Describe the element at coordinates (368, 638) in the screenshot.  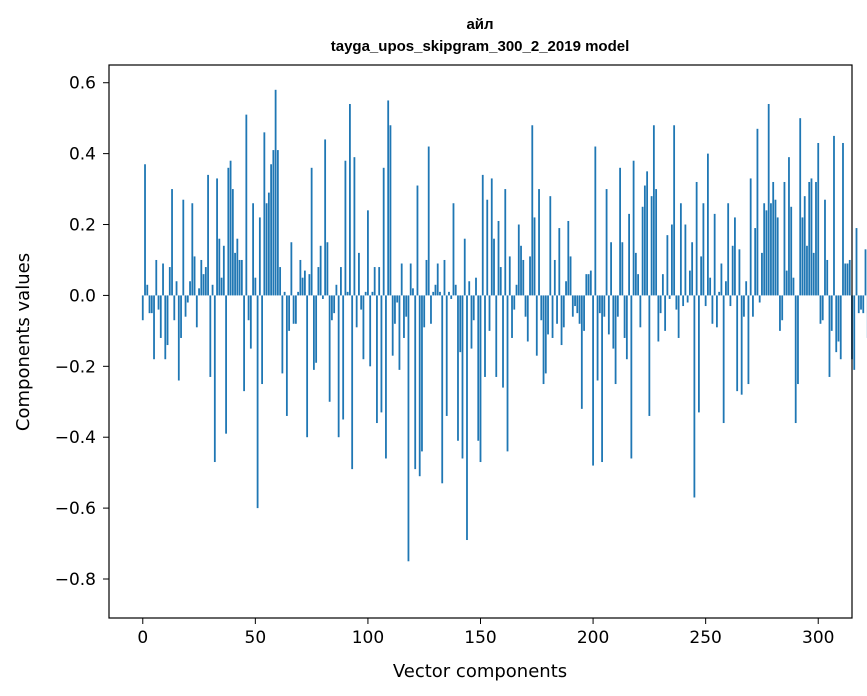
I see `x-tick-label: 100` at that location.